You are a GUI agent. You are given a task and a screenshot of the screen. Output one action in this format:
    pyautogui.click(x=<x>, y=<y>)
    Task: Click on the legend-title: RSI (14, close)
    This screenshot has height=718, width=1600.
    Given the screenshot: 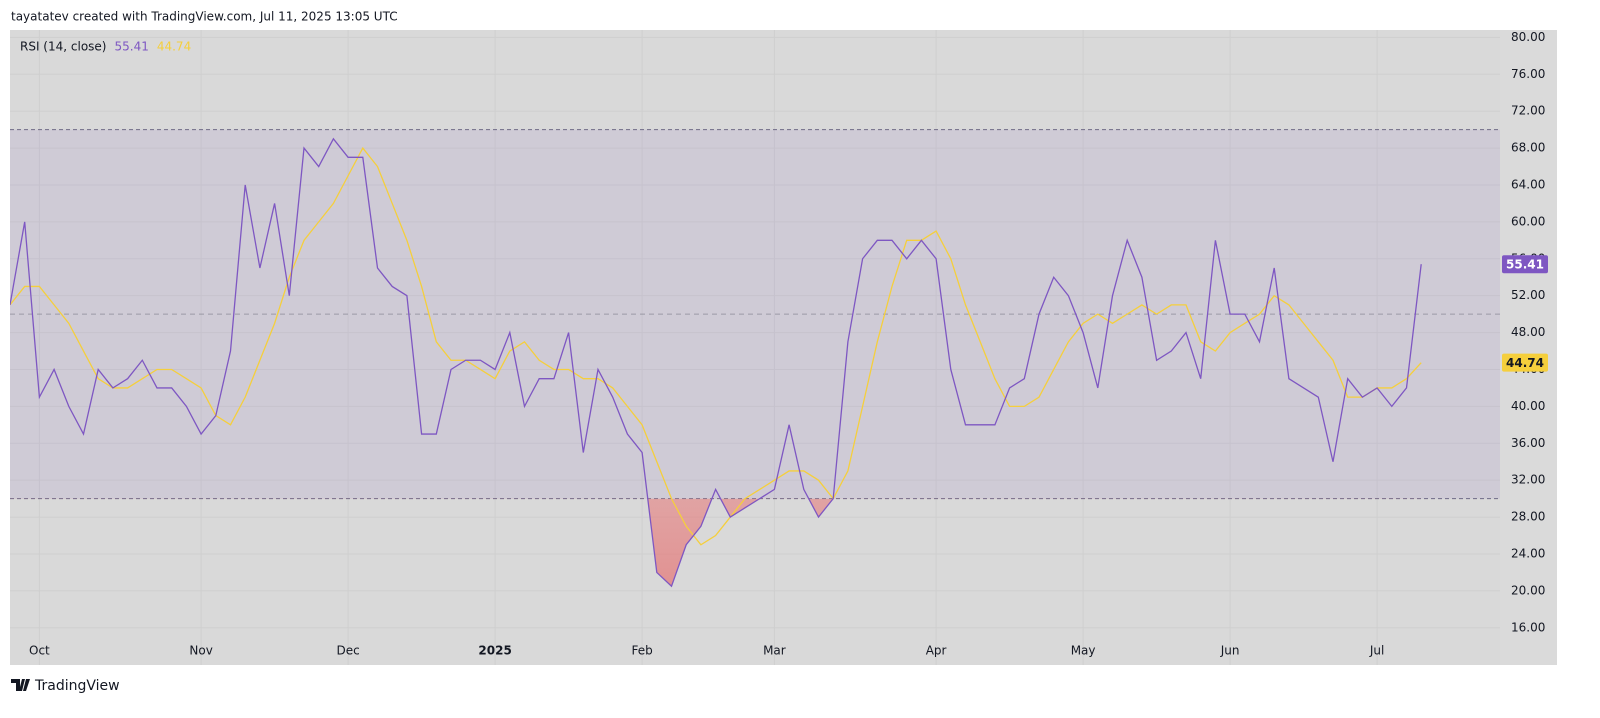 What is the action you would take?
    pyautogui.click(x=63, y=47)
    